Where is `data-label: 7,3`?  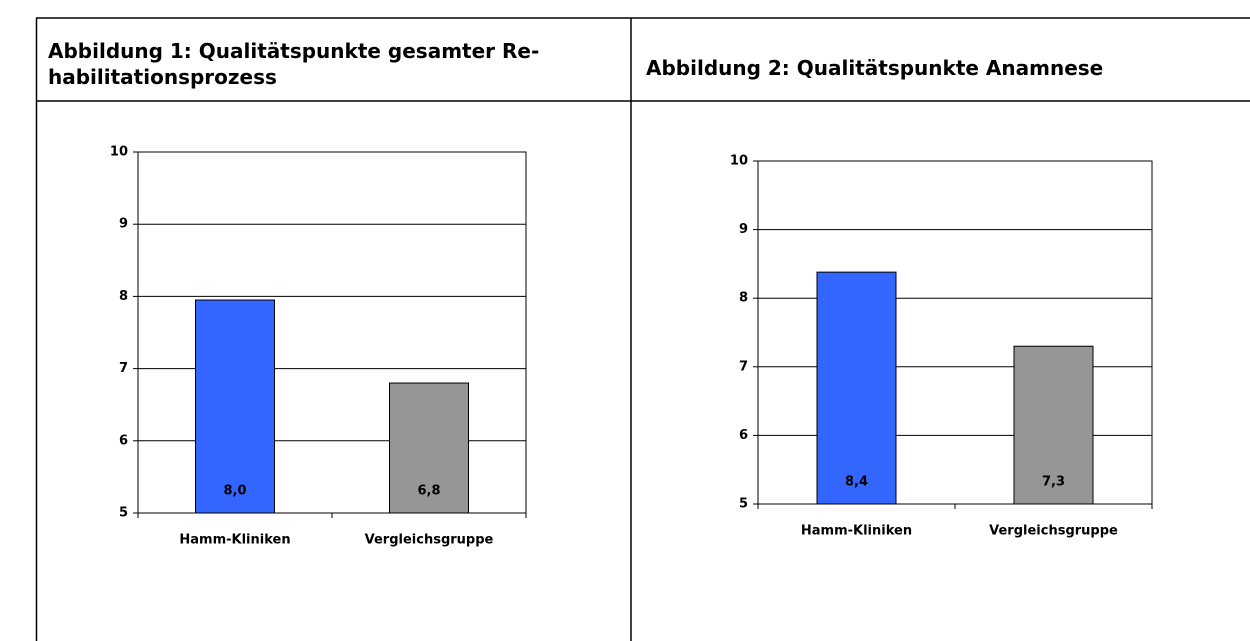 data-label: 7,3 is located at coordinates (1053, 482).